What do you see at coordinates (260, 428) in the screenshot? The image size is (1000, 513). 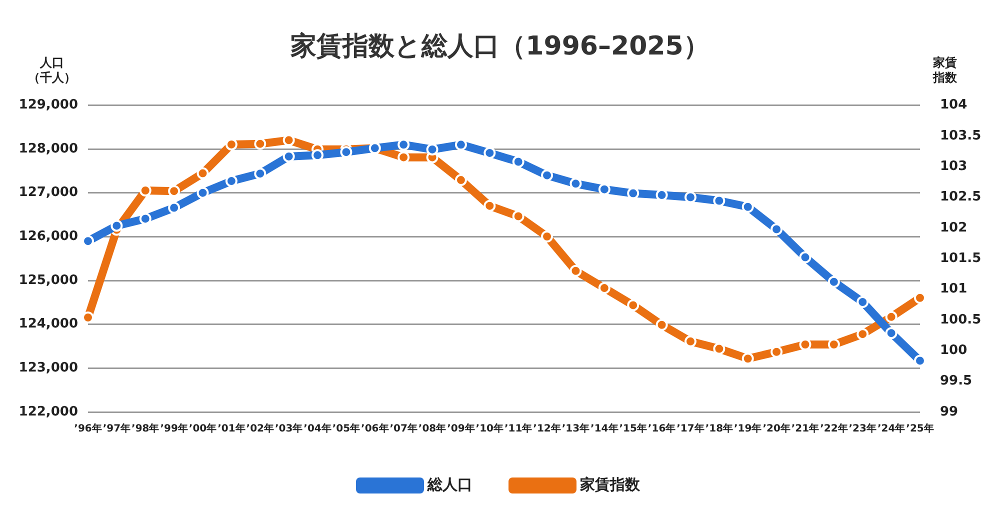 I see `x-tick-label: ’02年` at bounding box center [260, 428].